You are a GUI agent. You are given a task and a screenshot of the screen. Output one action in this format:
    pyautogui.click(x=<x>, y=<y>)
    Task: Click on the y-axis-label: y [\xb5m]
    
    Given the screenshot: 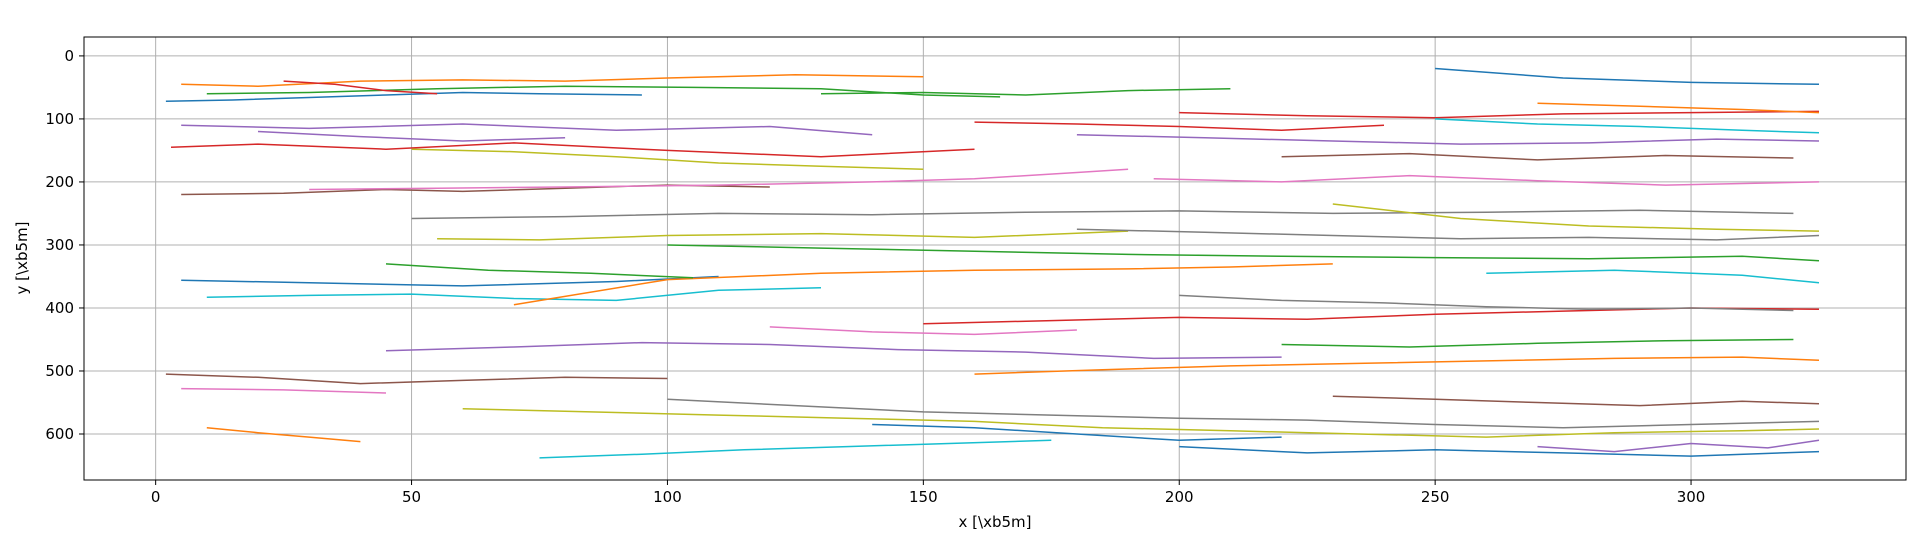 What is the action you would take?
    pyautogui.click(x=22, y=258)
    